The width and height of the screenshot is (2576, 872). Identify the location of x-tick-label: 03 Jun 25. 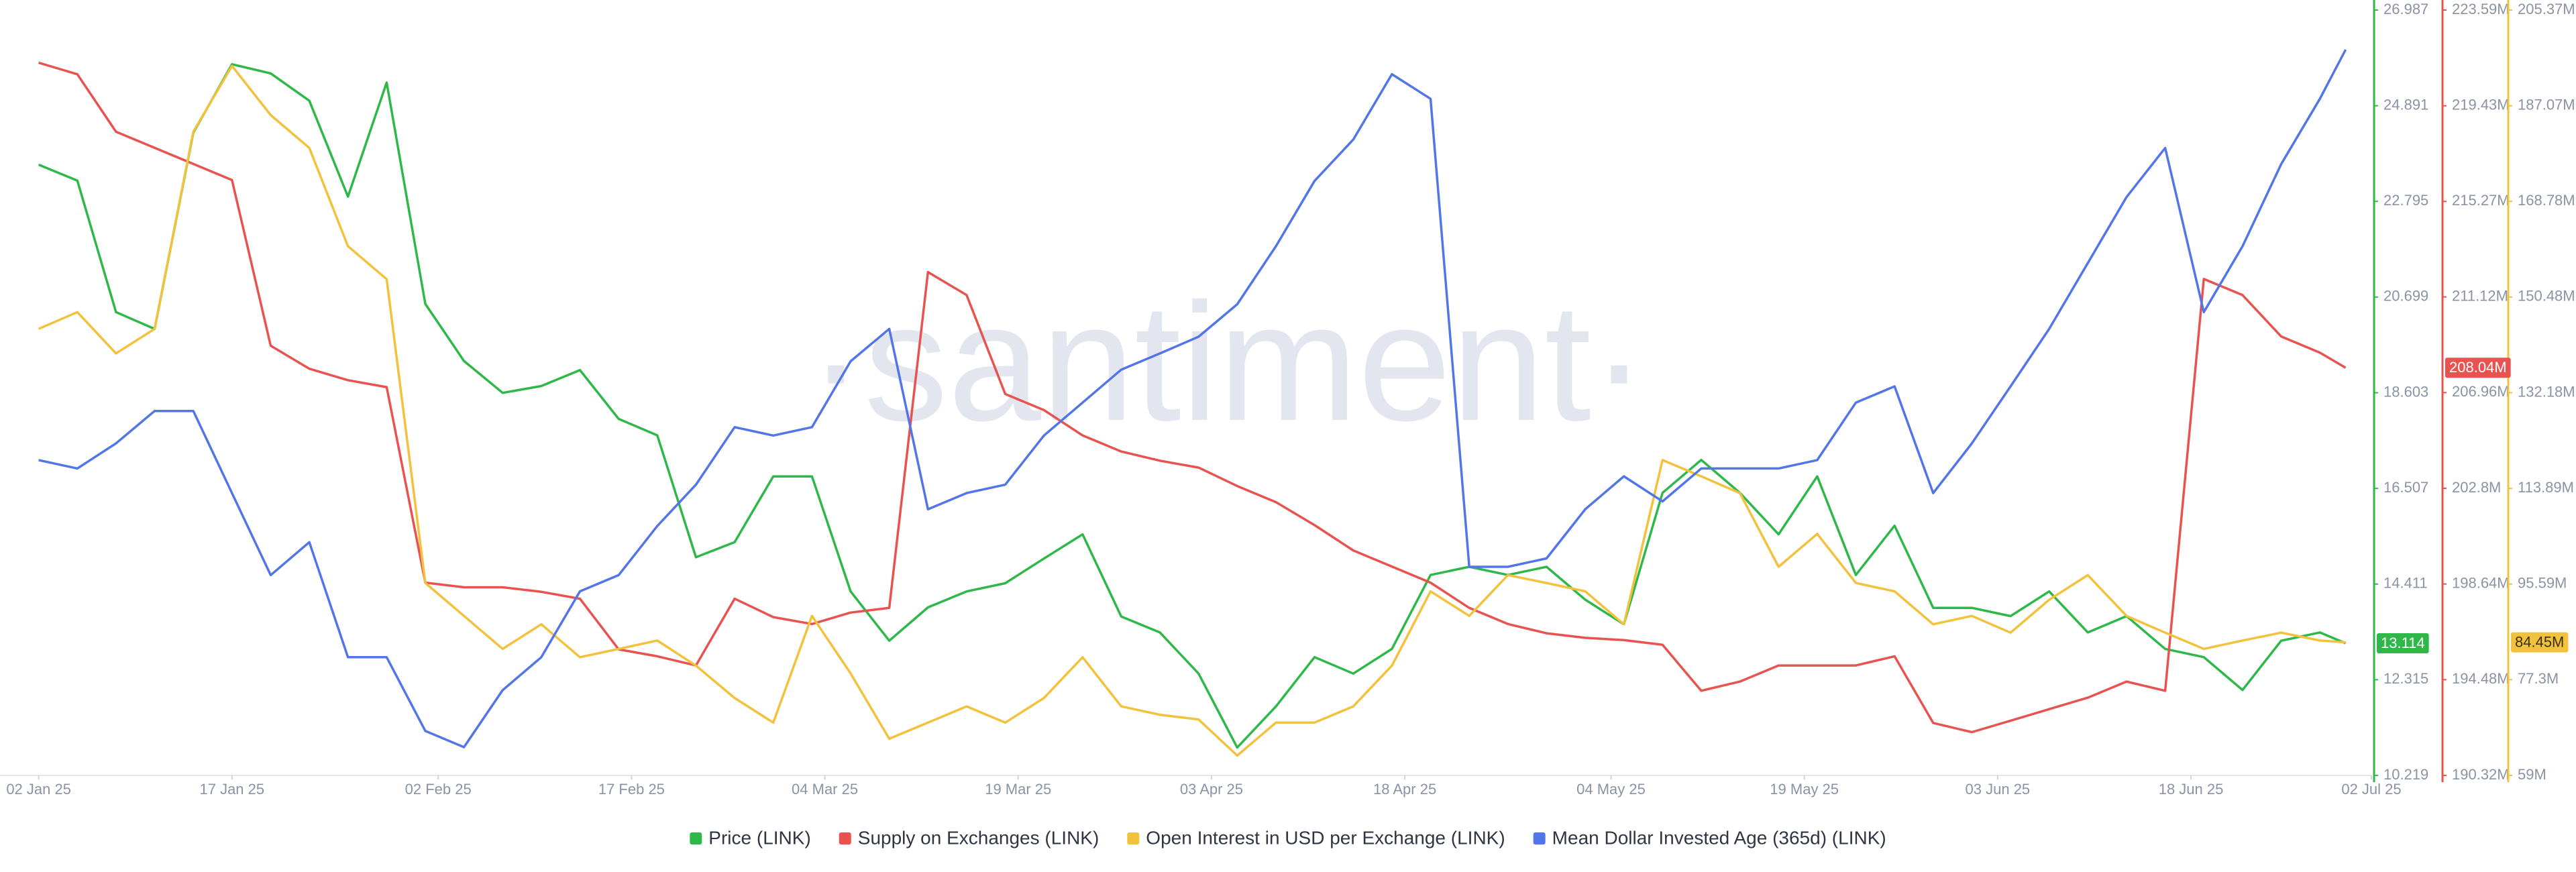
(1998, 790).